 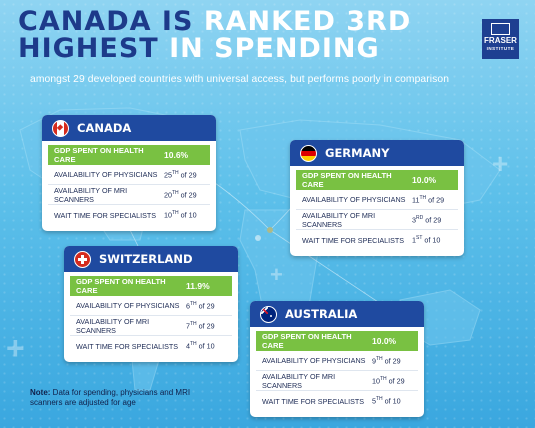 I want to click on title-line1-a: CANADA IS, so click(x=111, y=21).